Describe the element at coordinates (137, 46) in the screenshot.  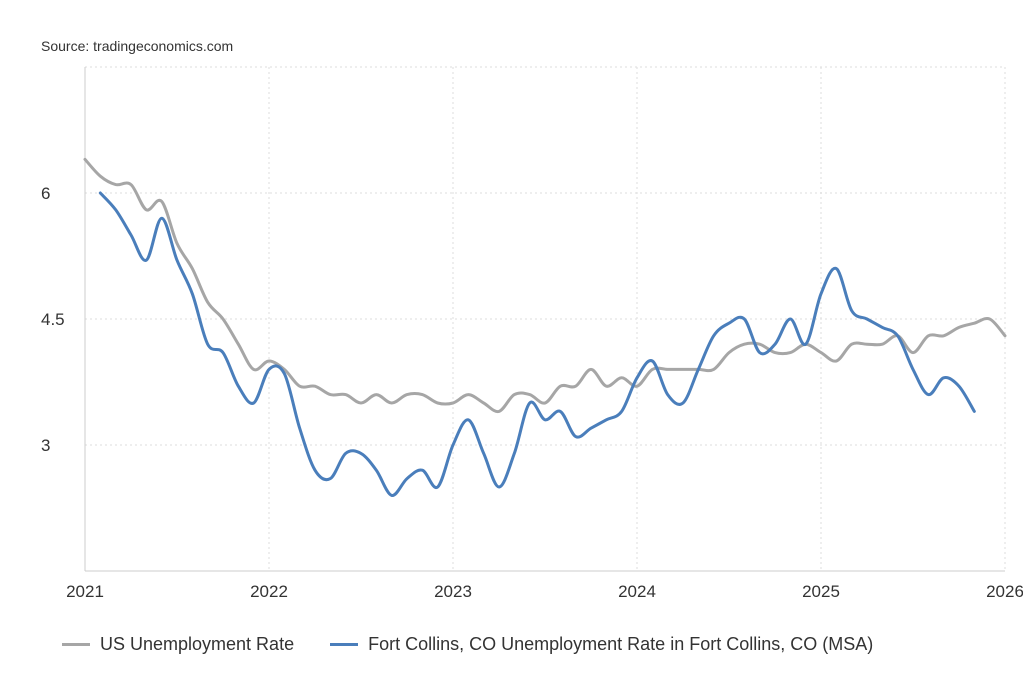
I see `source-label: Source: tradingeconomics.com` at that location.